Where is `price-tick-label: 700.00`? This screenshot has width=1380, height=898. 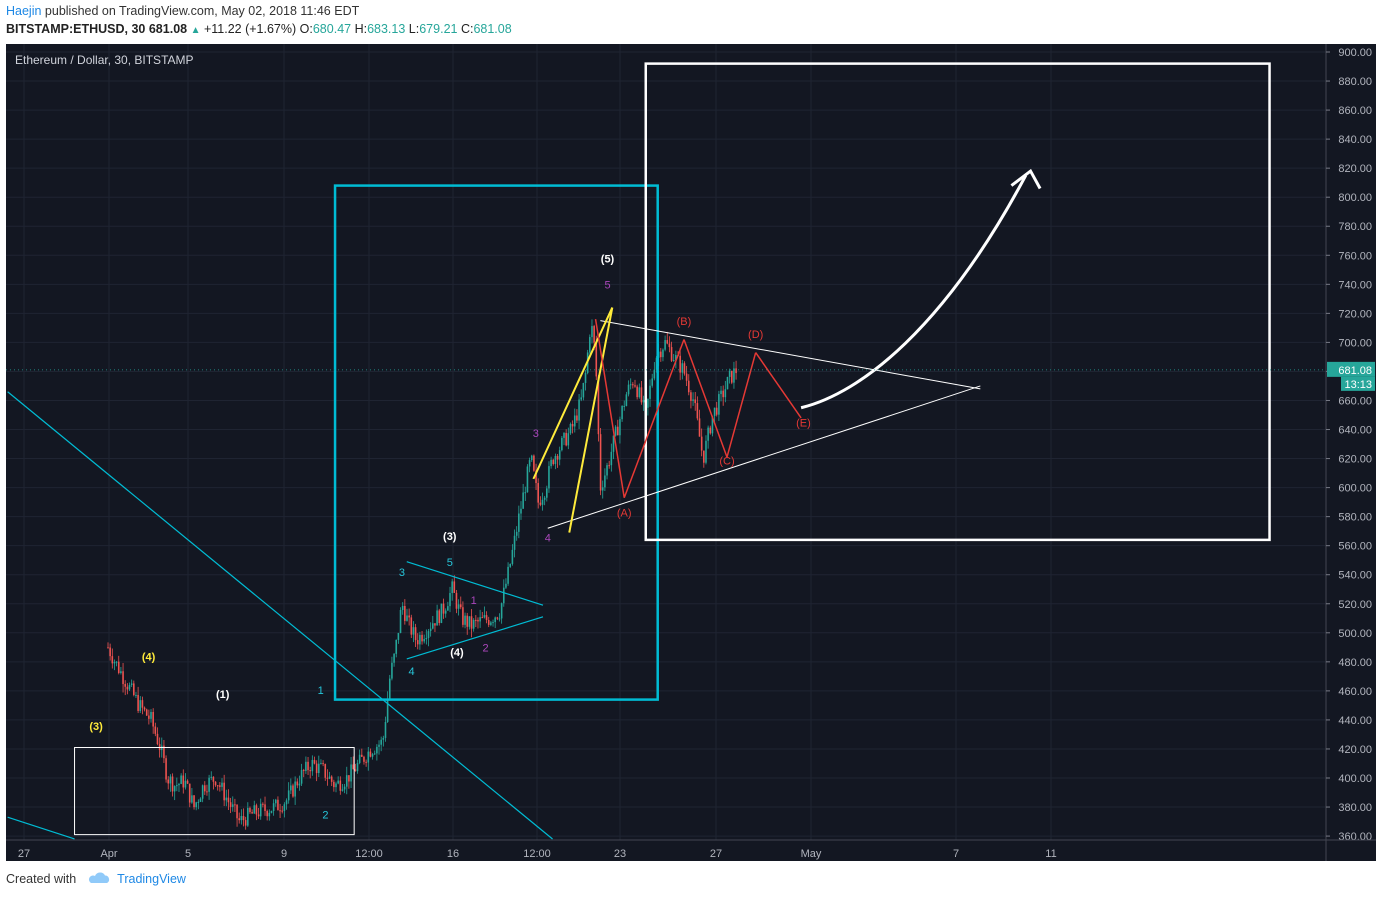 price-tick-label: 700.00 is located at coordinates (1355, 343).